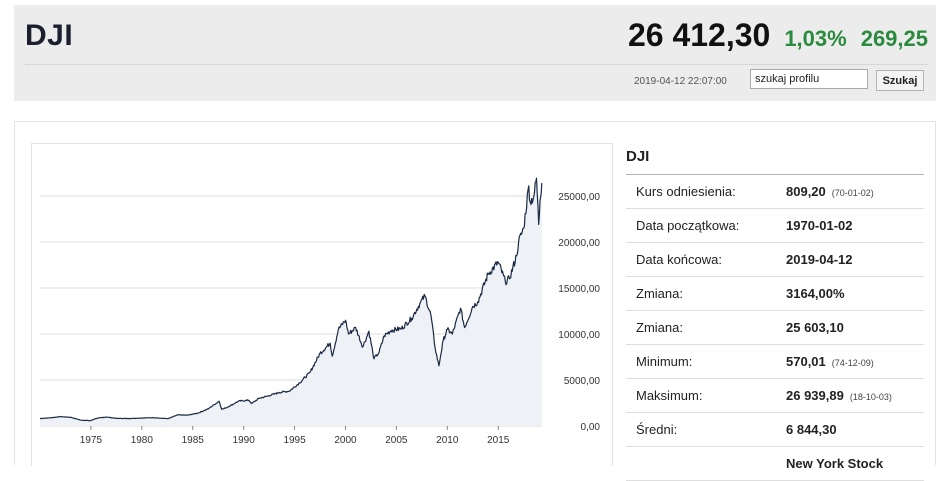 The image size is (945, 481). Describe the element at coordinates (775, 192) in the screenshot. I see `info-row: Kurs odniesienia: 809,20 (70-01-02)` at that location.